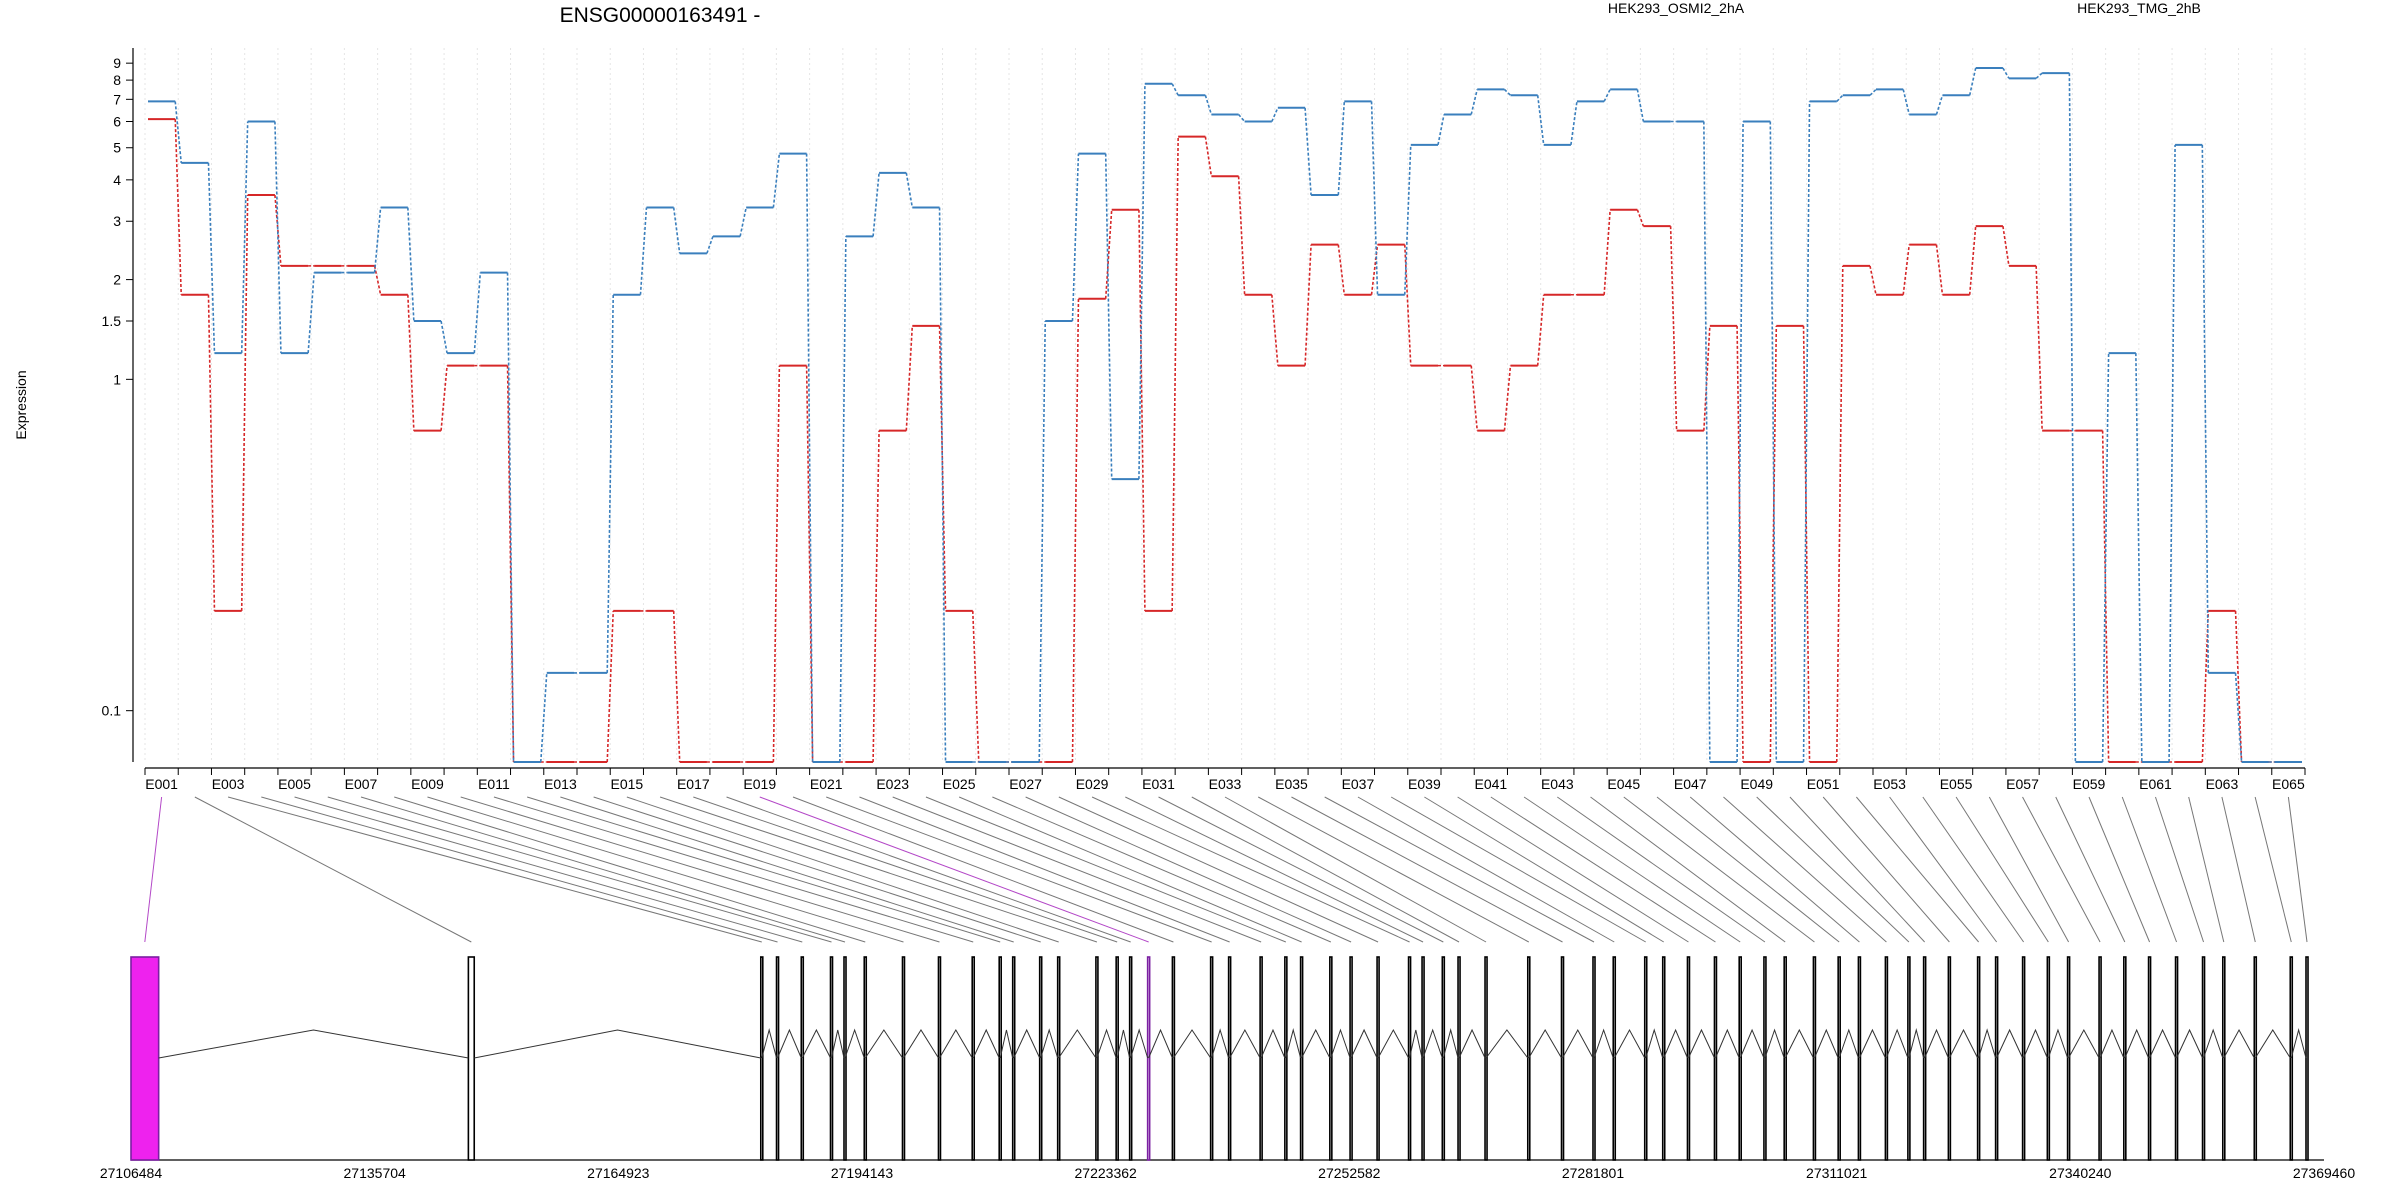 This screenshot has height=1200, width=2400. Describe the element at coordinates (1836, 1173) in the screenshot. I see `coordinate-label: 27311021` at that location.